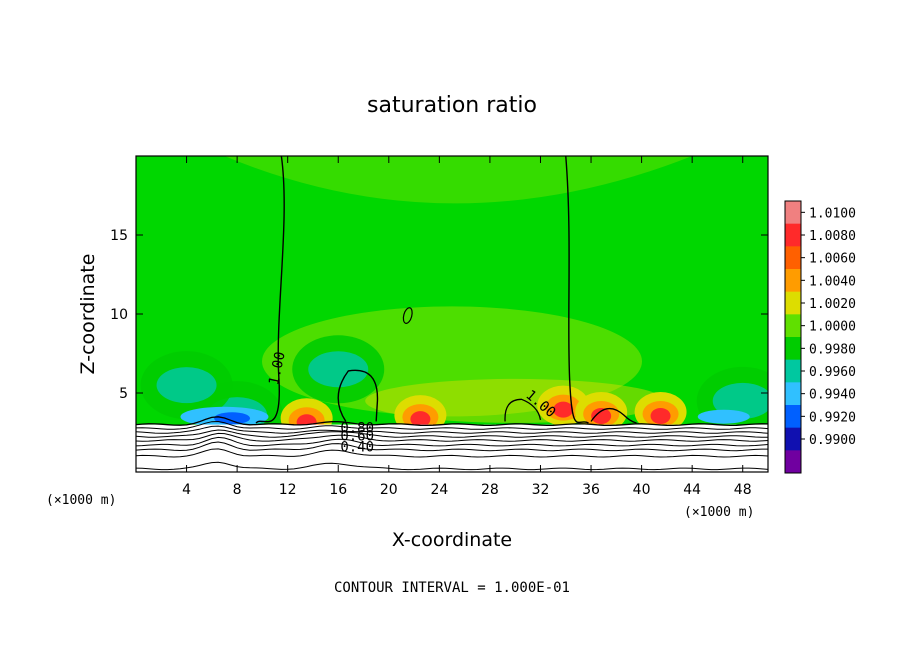 The width and height of the screenshot is (904, 654). What do you see at coordinates (186, 490) in the screenshot?
I see `x-tick-label-4: 4` at bounding box center [186, 490].